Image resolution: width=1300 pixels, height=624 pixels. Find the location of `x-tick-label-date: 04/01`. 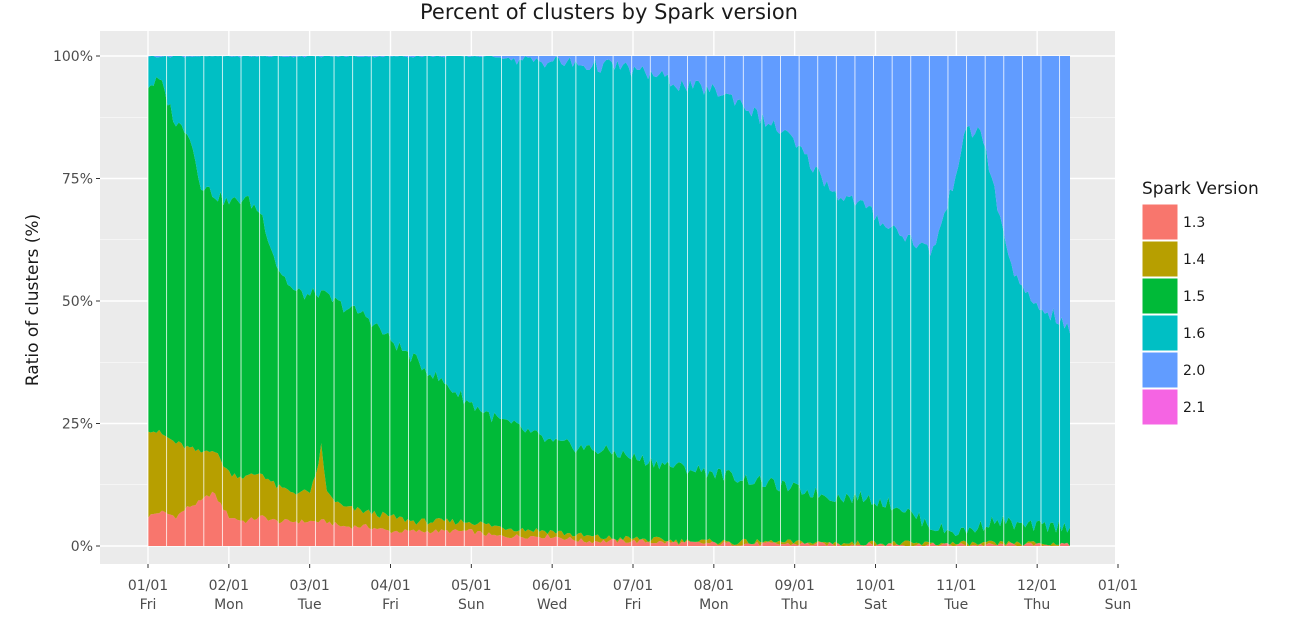

x-tick-label-date: 04/01 is located at coordinates (390, 586).